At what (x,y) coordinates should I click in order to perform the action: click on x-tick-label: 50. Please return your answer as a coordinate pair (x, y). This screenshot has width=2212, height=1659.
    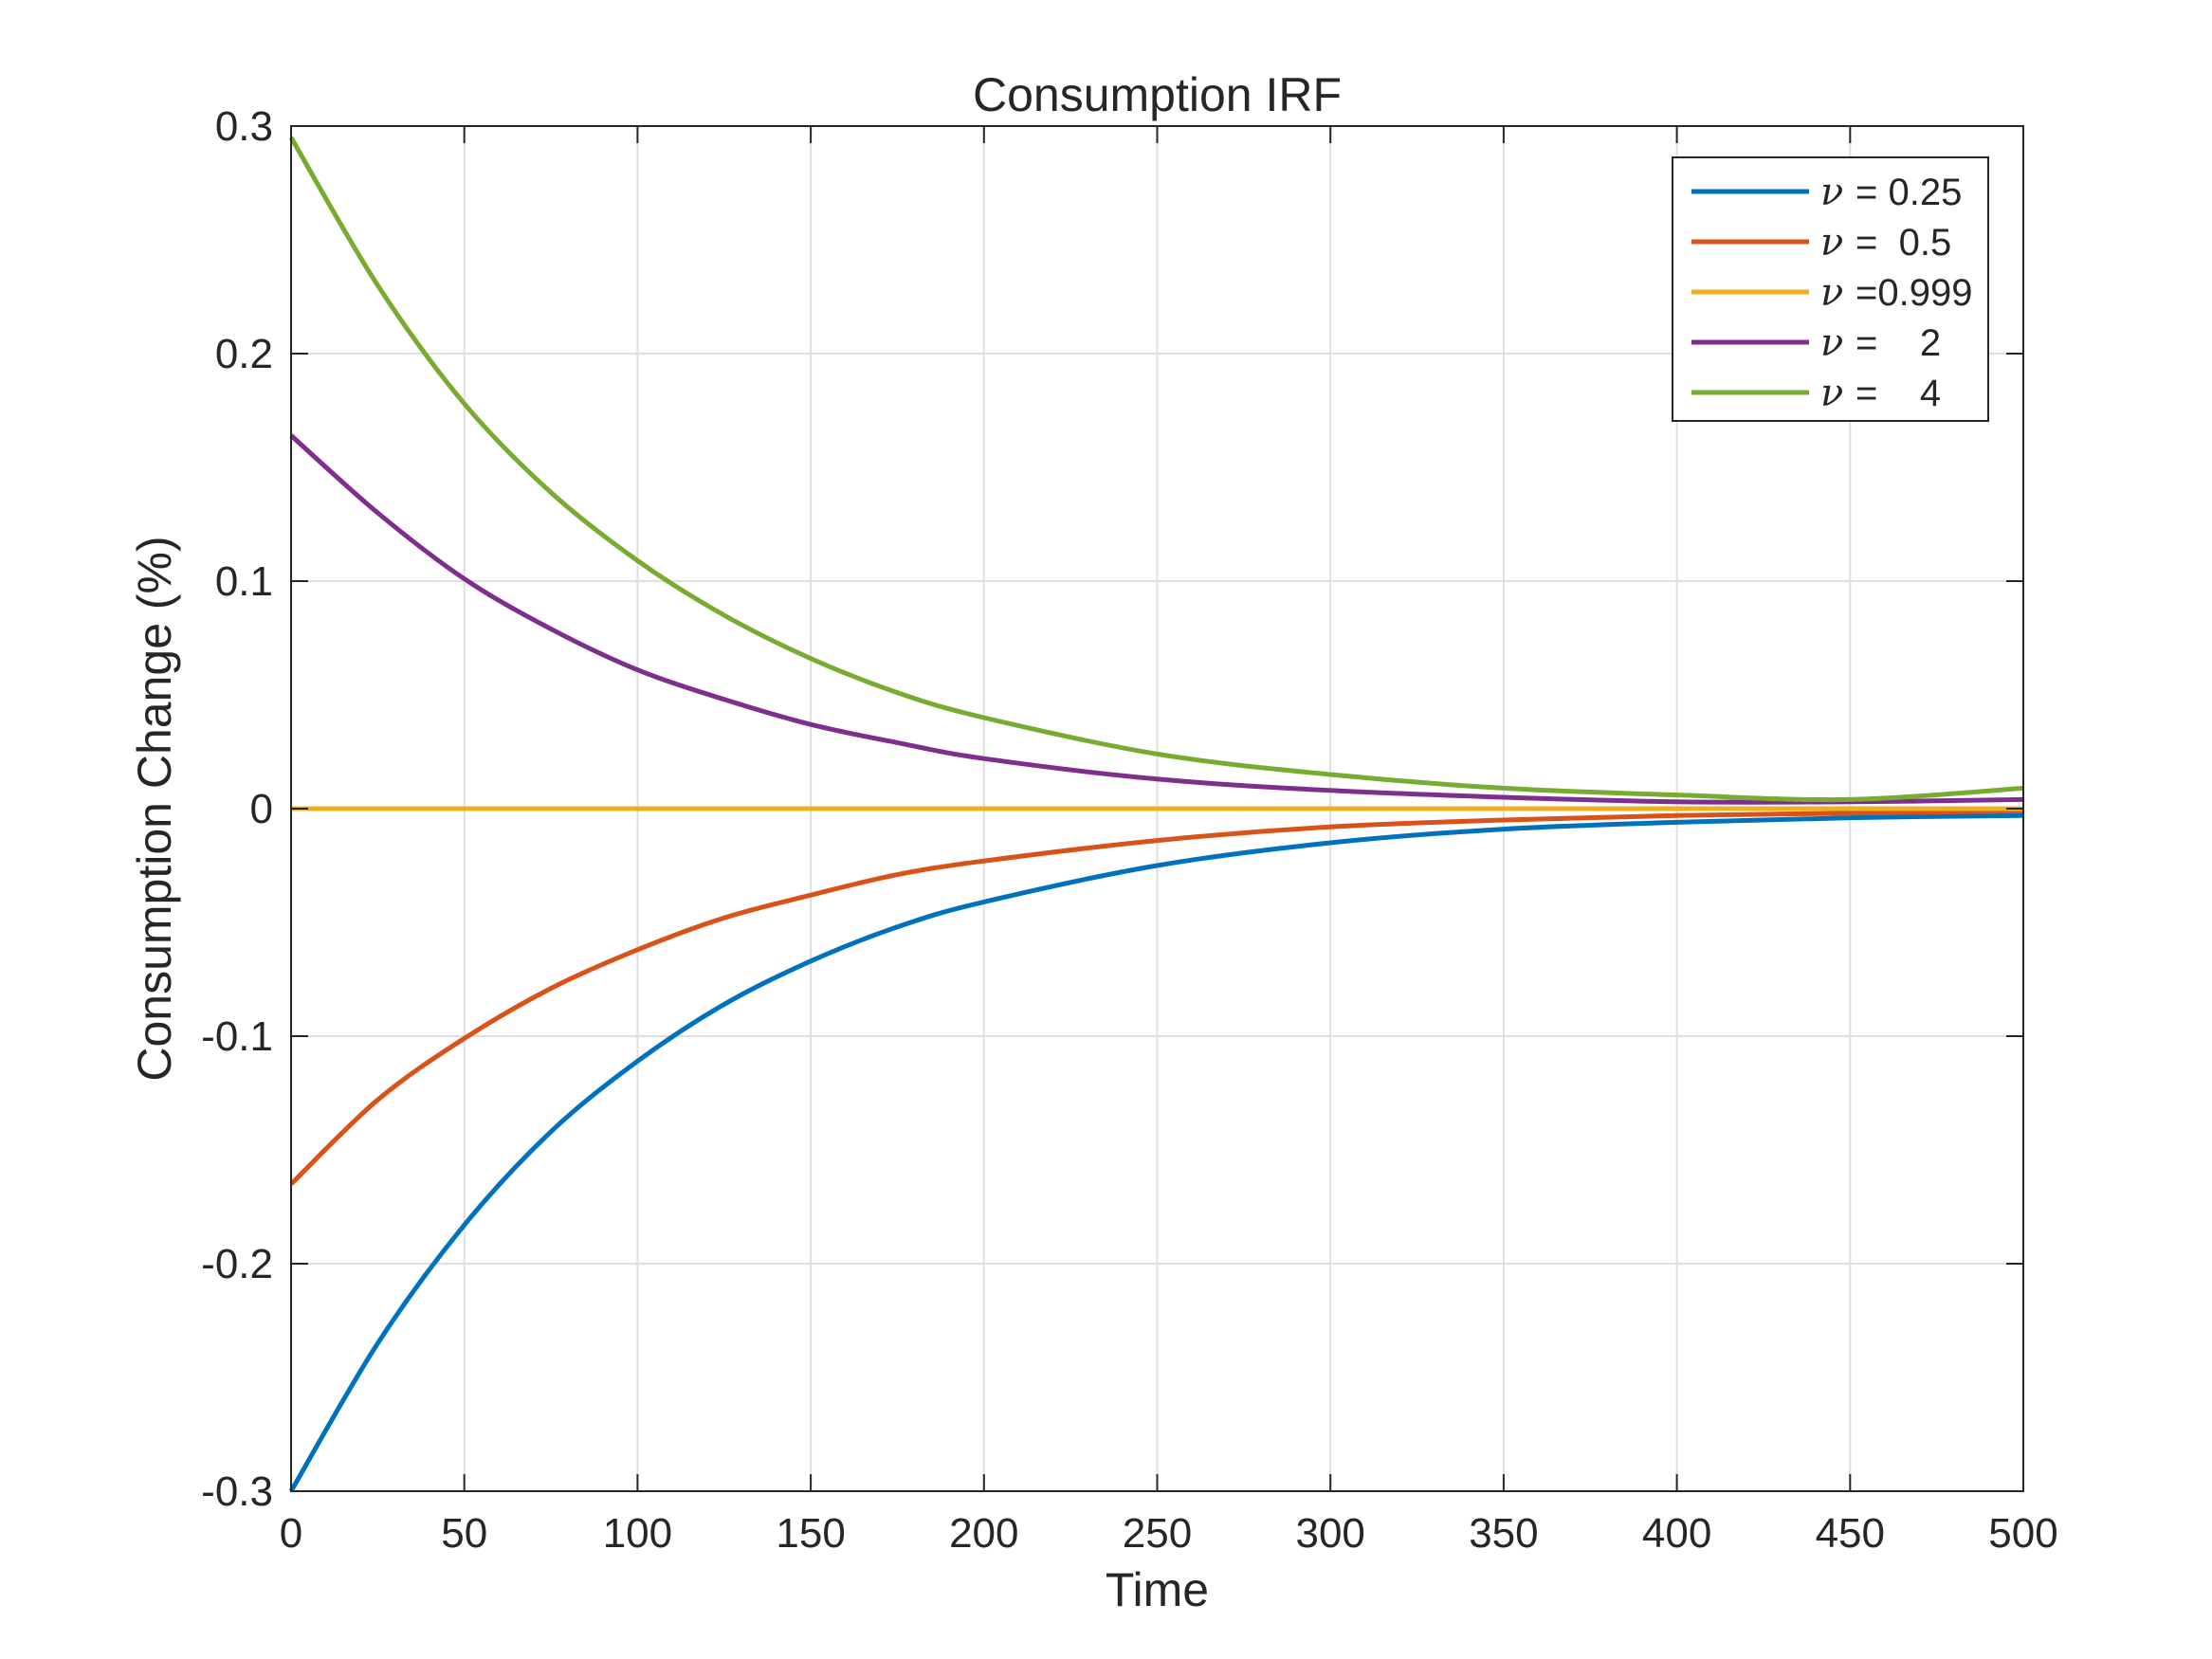
    Looking at the image, I should click on (464, 1533).